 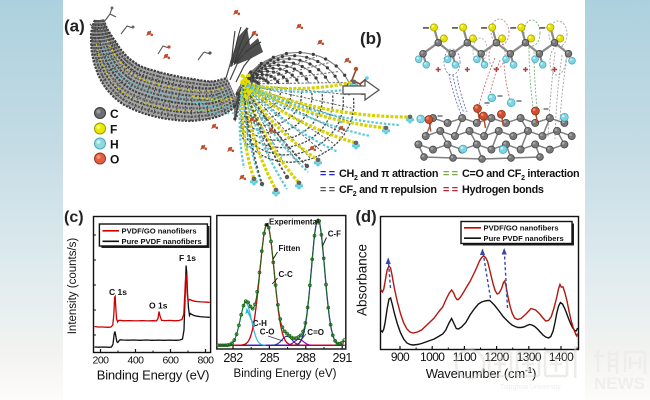 What do you see at coordinates (267, 332) in the screenshot?
I see `svg-text: C-O` at bounding box center [267, 332].